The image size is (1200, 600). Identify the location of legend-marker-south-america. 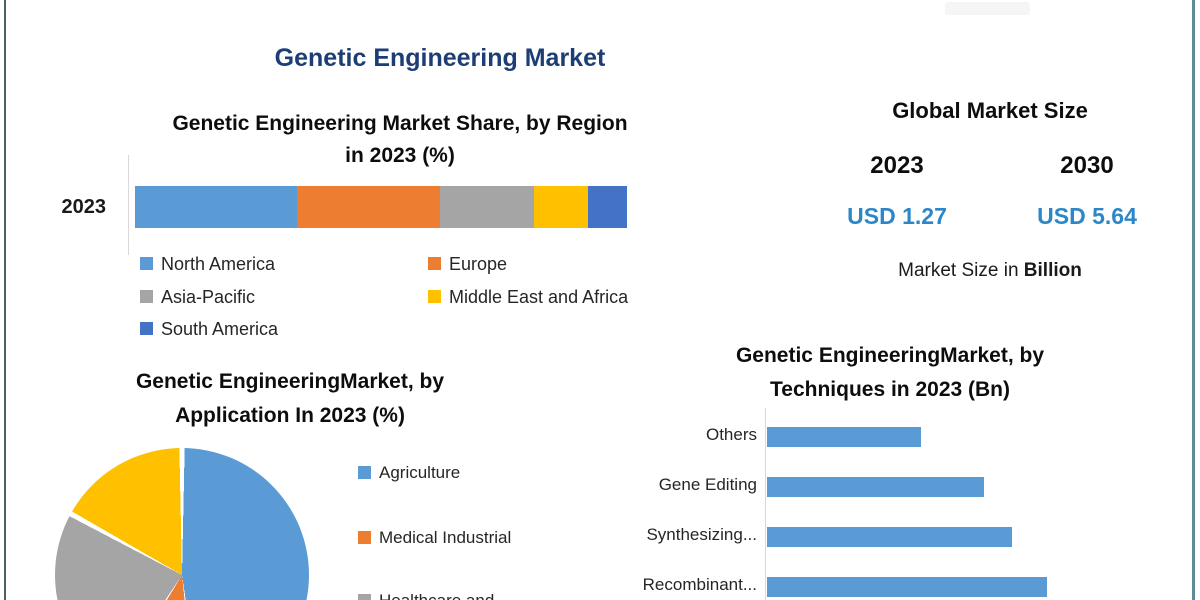
(146, 328).